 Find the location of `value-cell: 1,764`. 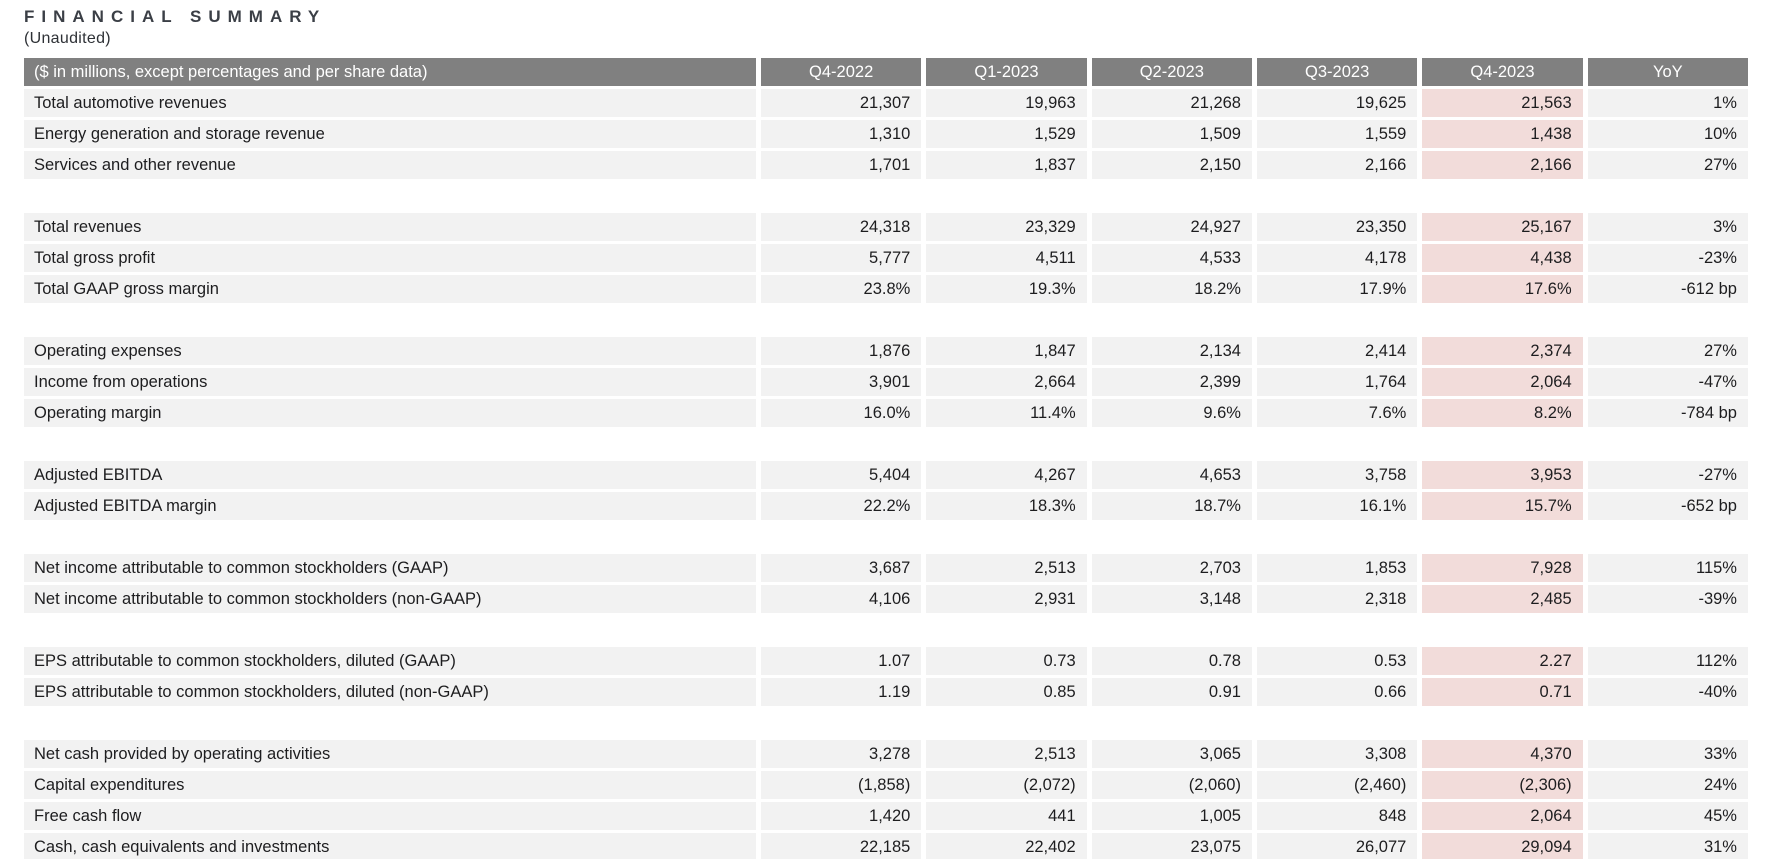

value-cell: 1,764 is located at coordinates (1337, 382).